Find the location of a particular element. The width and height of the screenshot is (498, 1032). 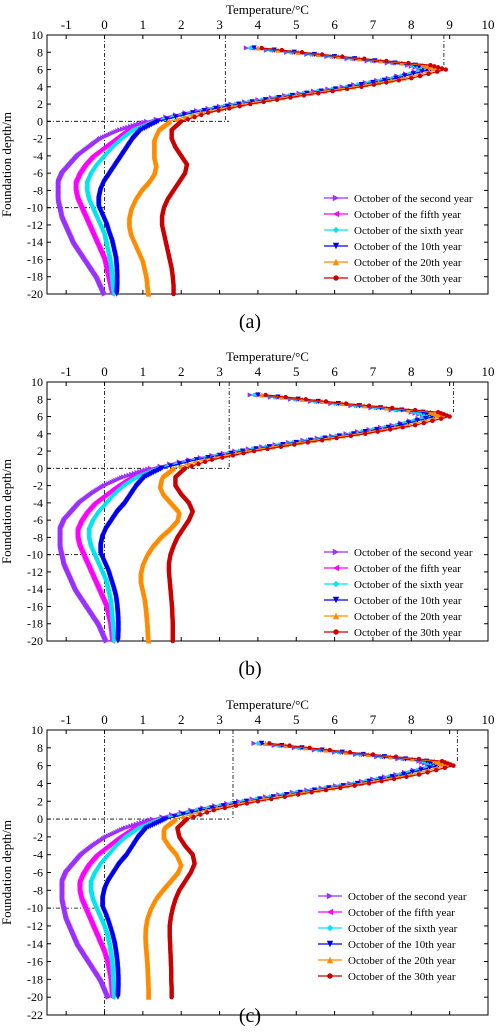

y-tick-label: -2 is located at coordinates (38, 837).